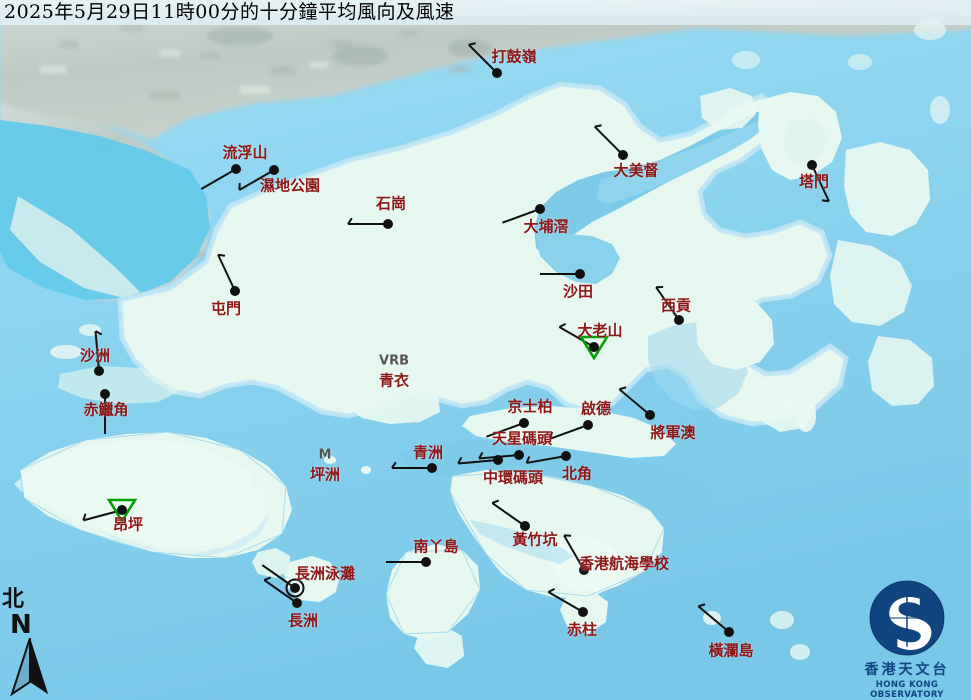  What do you see at coordinates (907, 670) in the screenshot?
I see `hko-logo-name-cn: 香港天文台` at bounding box center [907, 670].